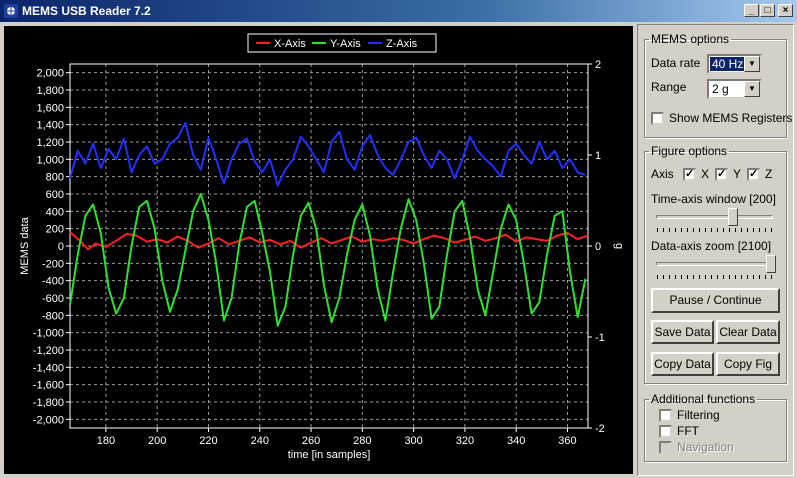 Image resolution: width=797 pixels, height=478 pixels. Describe the element at coordinates (48, 386) in the screenshot. I see `y-tick-label: -1,600` at that location.